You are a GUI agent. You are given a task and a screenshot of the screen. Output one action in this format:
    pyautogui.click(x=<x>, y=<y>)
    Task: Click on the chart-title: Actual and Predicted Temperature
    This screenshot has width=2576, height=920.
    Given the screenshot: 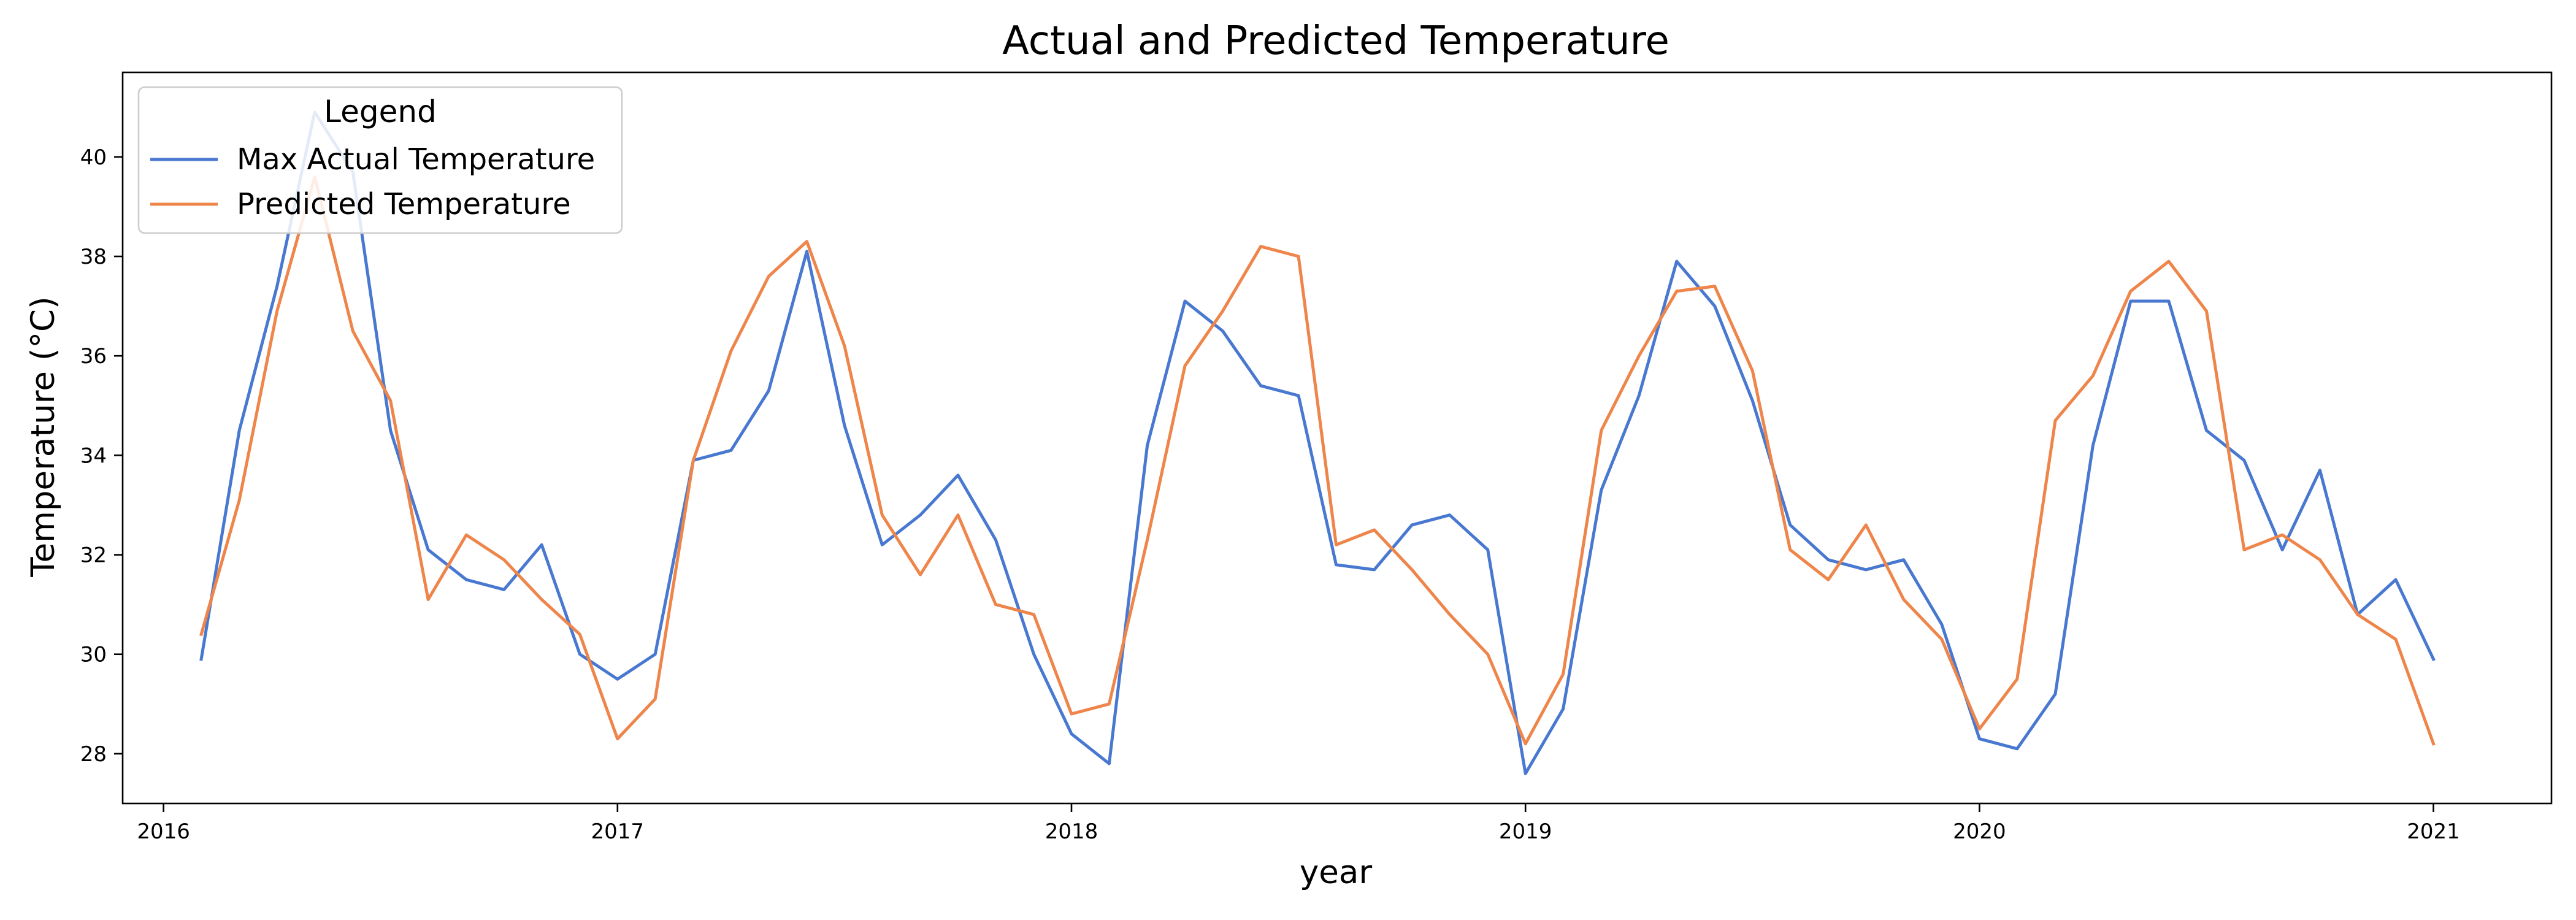 What is the action you would take?
    pyautogui.click(x=1335, y=41)
    